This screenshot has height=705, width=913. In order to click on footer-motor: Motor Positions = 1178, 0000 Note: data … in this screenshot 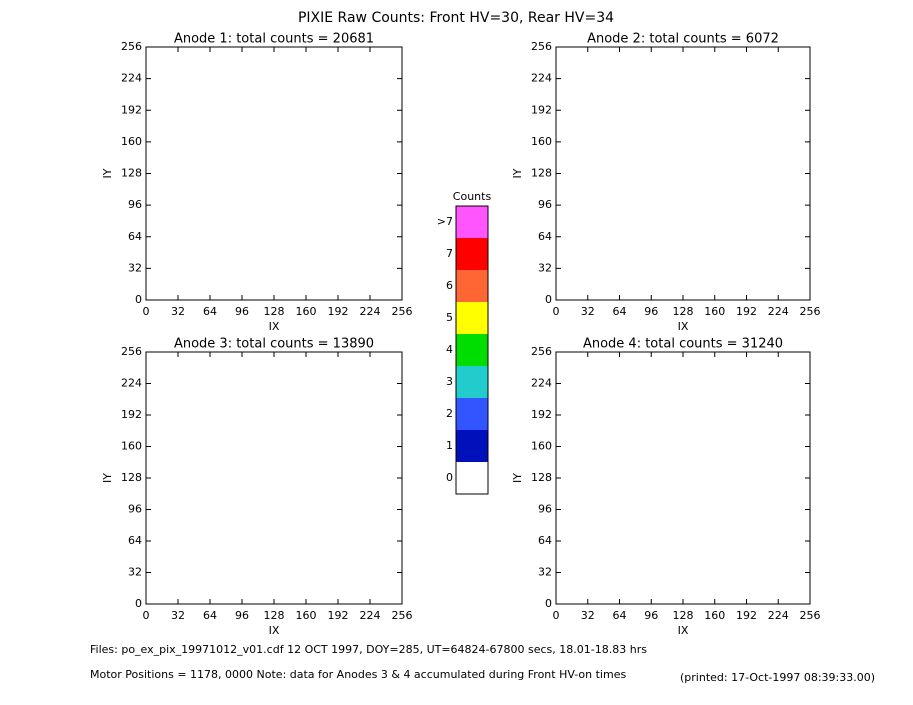, I will do `click(358, 674)`.